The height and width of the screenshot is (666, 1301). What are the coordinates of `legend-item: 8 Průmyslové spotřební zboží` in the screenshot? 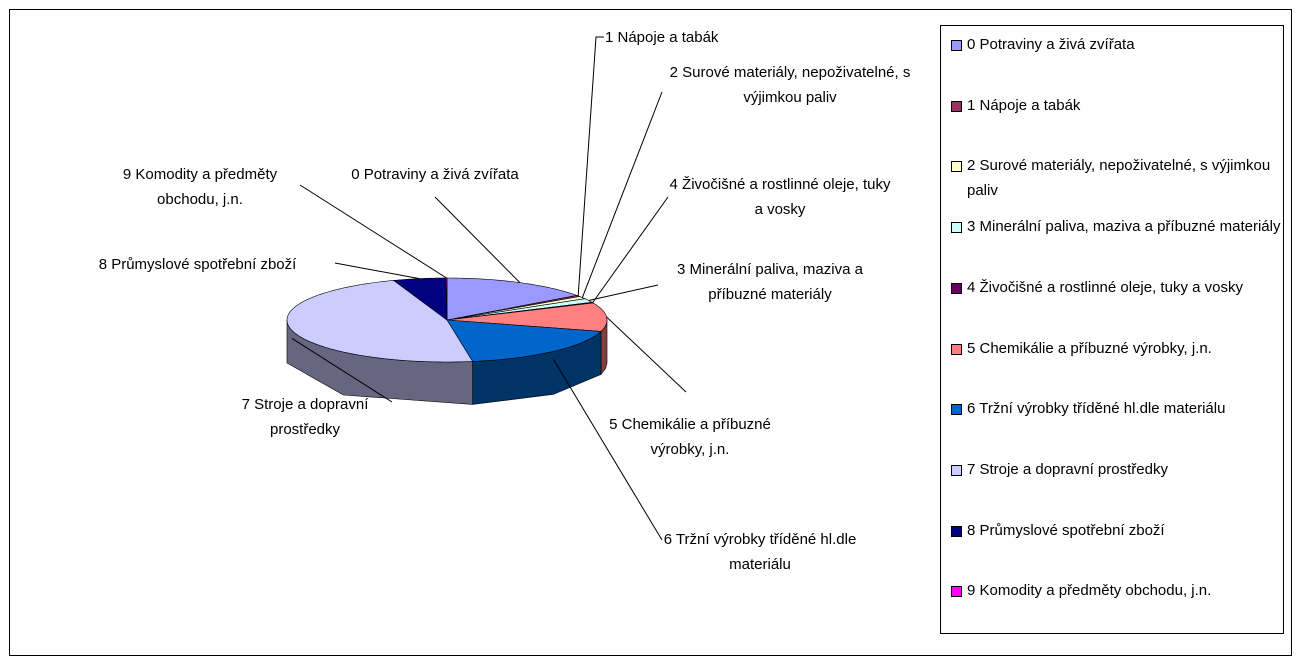 It's located at (1121, 530).